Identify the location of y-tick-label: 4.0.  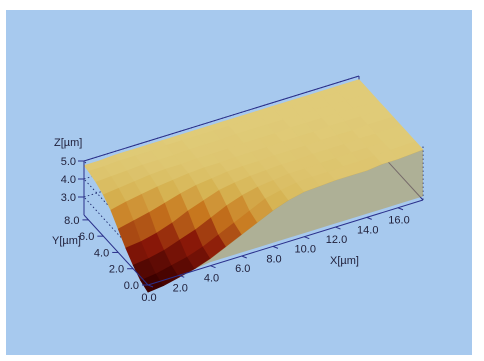
(101, 253).